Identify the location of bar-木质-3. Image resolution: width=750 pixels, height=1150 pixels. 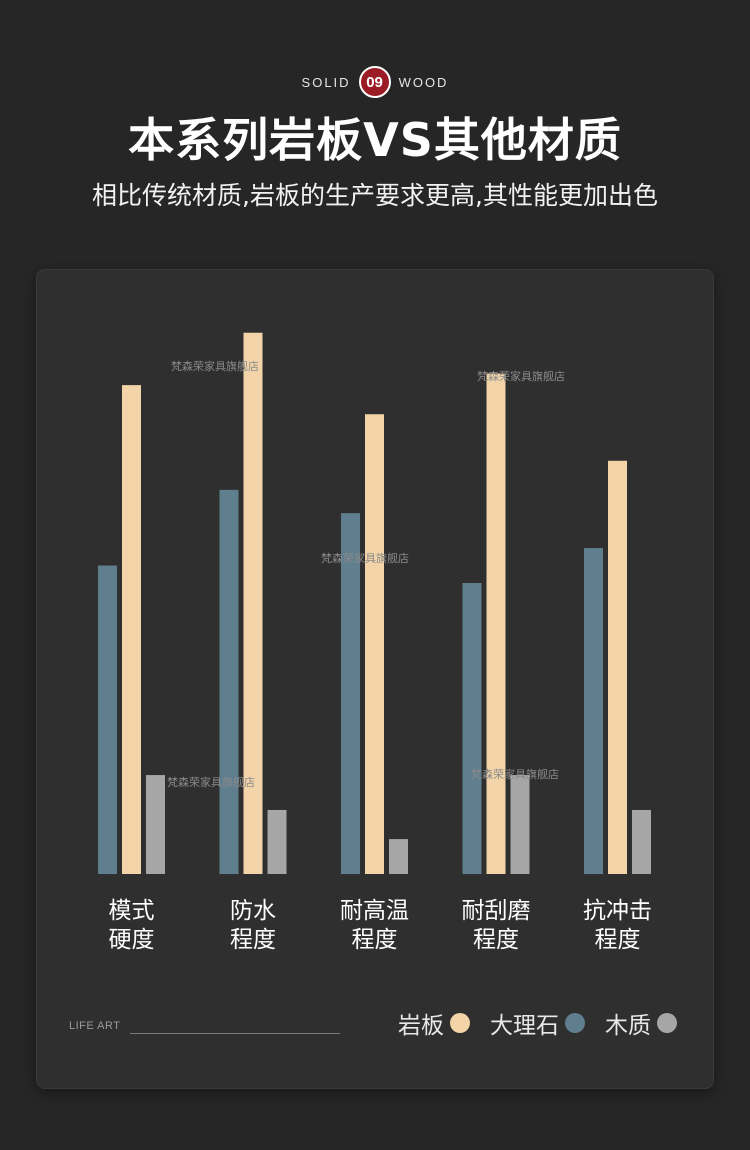
(520, 824).